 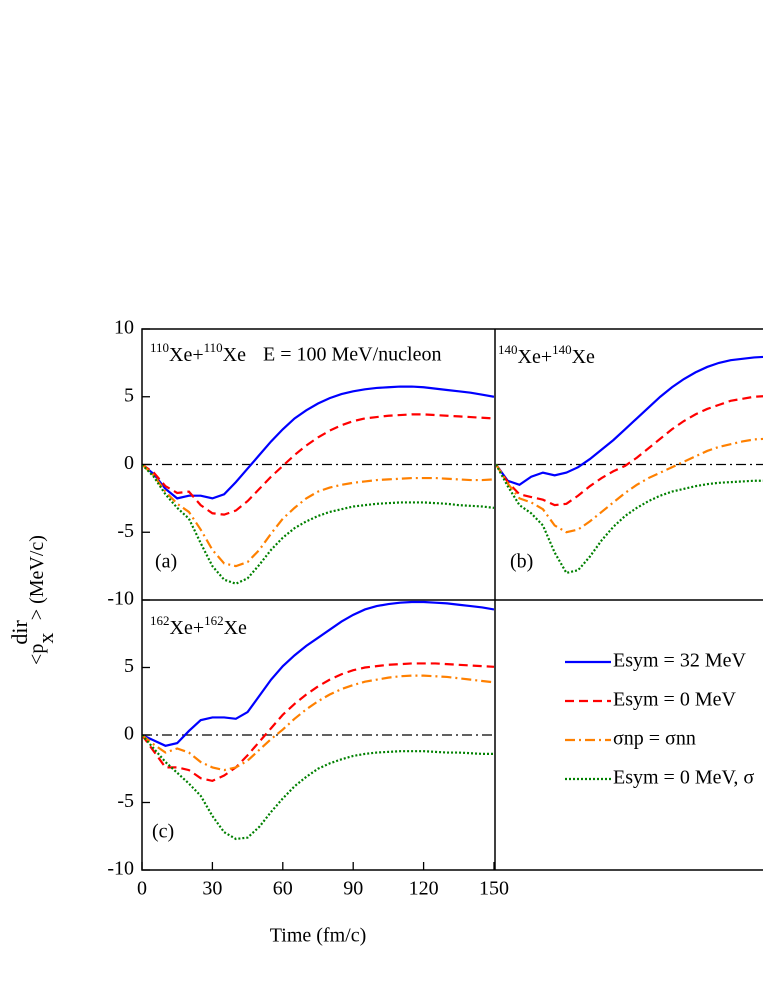 What do you see at coordinates (353, 889) in the screenshot?
I see `x-tick-label: 90` at bounding box center [353, 889].